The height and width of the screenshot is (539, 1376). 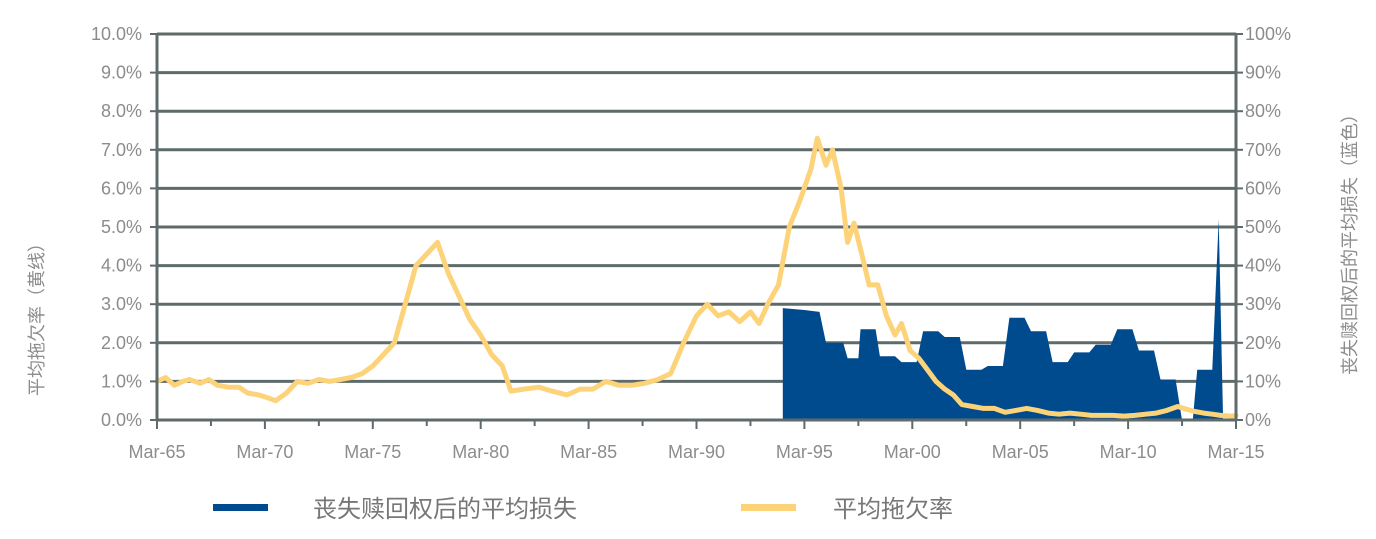 What do you see at coordinates (121, 343) in the screenshot?
I see `y-left-tick-label: 2.0%` at bounding box center [121, 343].